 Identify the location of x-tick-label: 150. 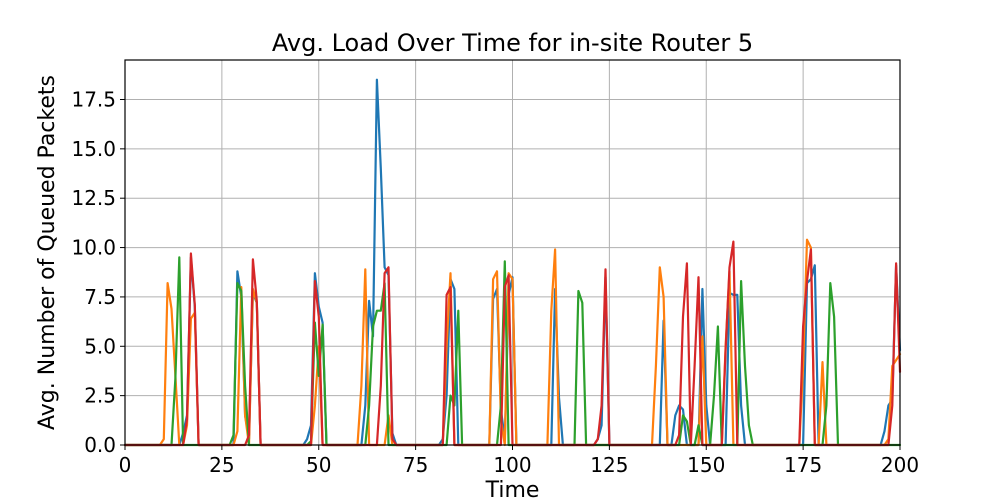
(706, 465).